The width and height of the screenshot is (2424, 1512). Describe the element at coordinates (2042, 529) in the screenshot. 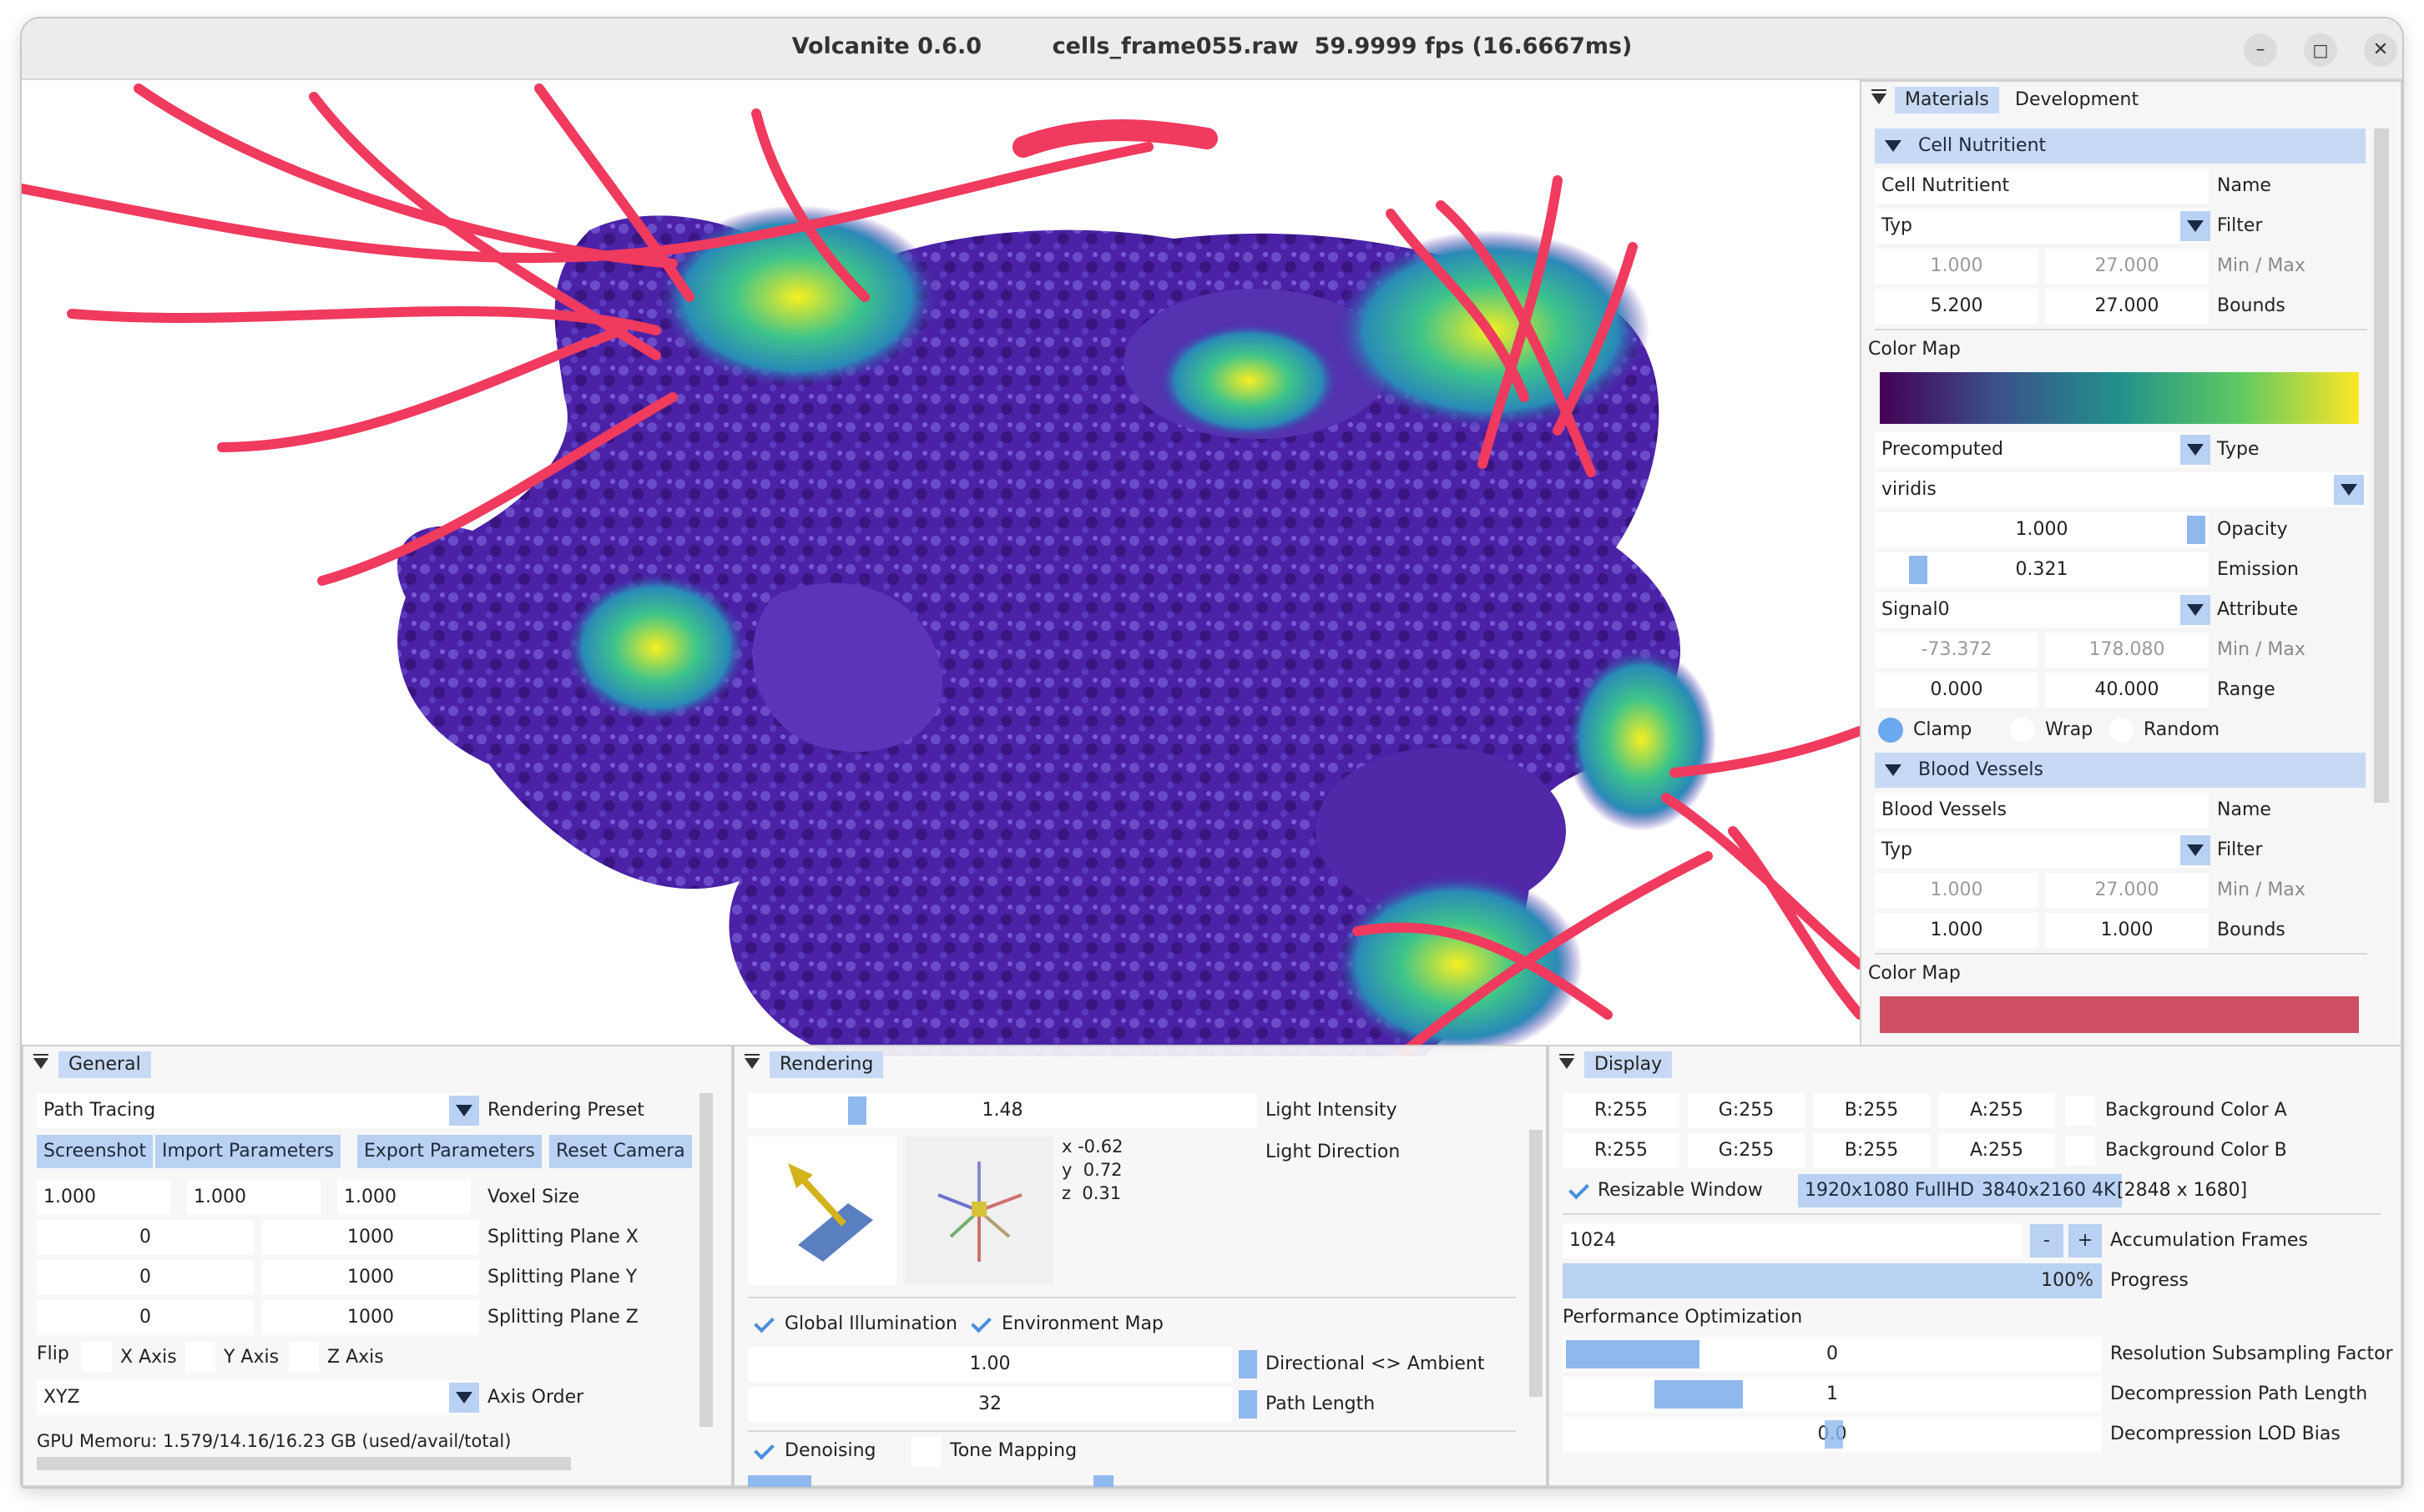

I see `opacity-slider: 1.000` at that location.